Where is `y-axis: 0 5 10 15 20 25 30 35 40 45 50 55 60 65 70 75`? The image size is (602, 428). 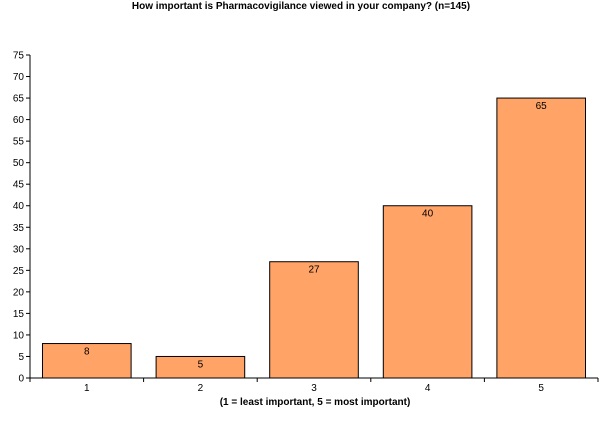 y-axis: 0 5 10 15 20 25 30 35 40 45 50 55 60 65 70 75 is located at coordinates (22, 218).